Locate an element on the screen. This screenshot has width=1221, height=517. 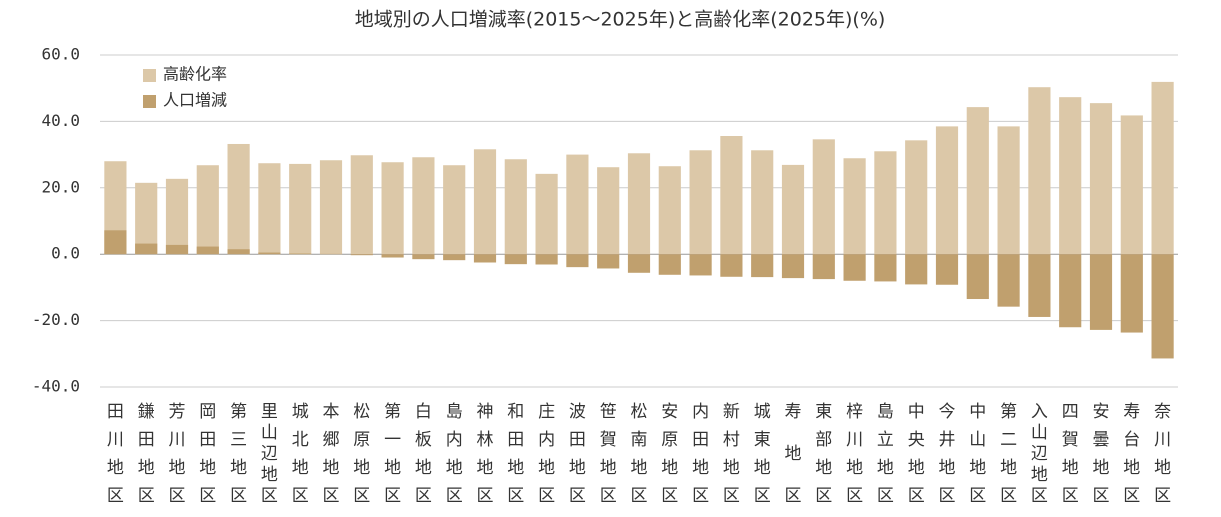
x-tick-label: 奈川地区 is located at coordinates (1162, 454).